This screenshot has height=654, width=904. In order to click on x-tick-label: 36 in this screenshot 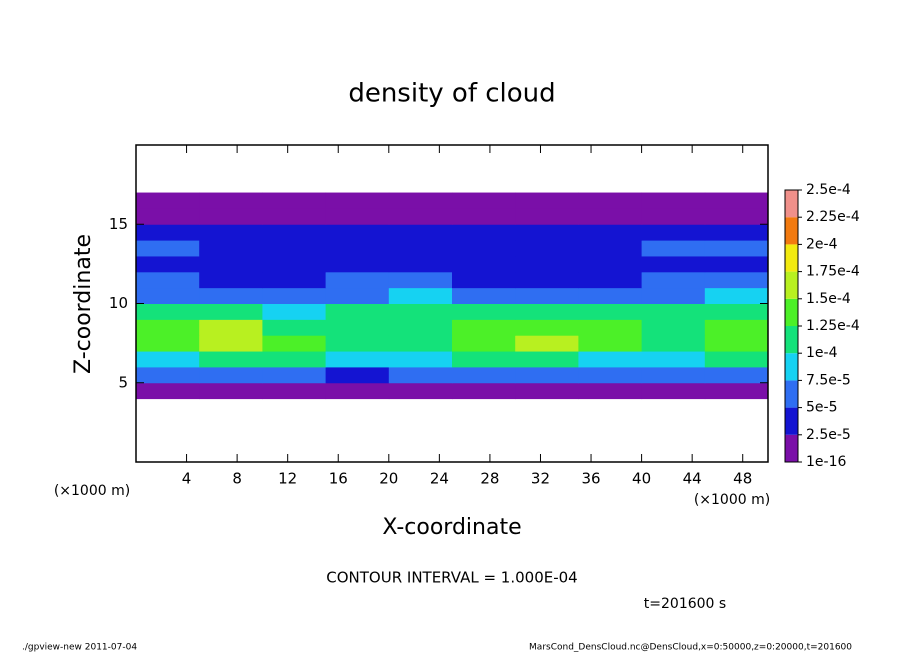, I will do `click(590, 479)`.